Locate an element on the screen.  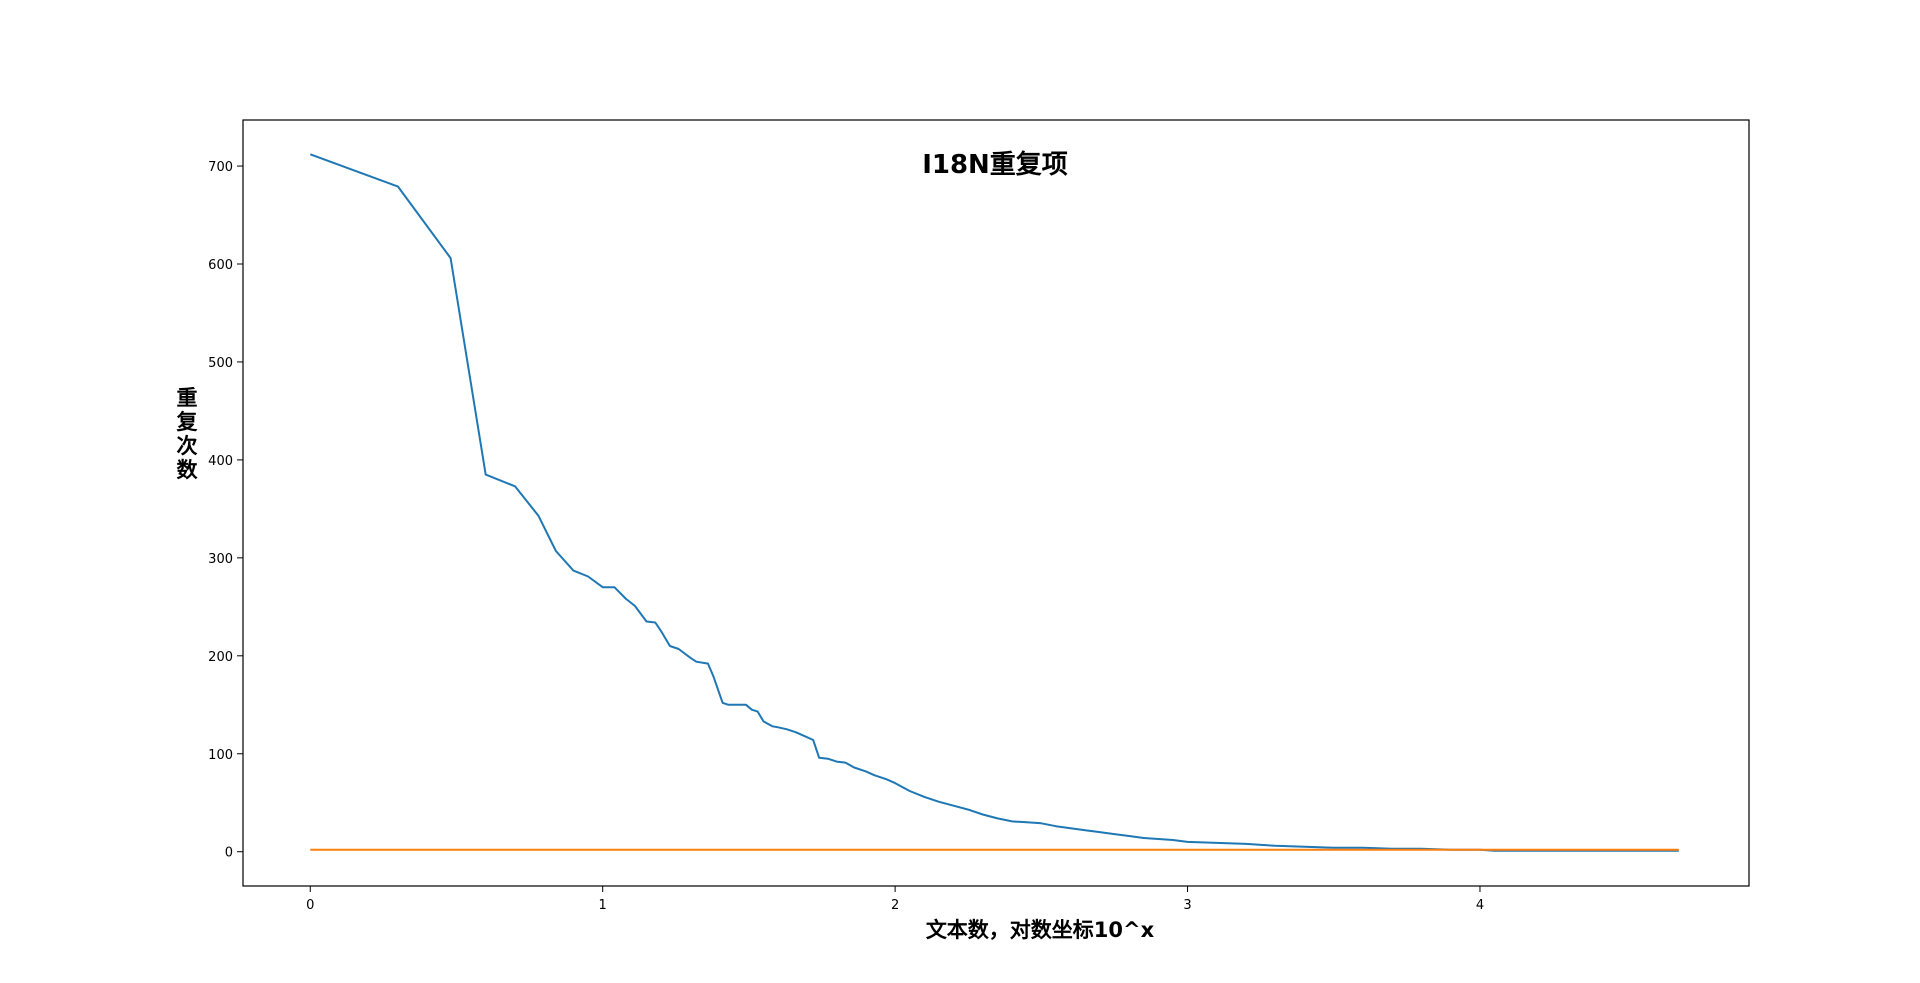
y-tick-label: 100 is located at coordinates (220, 755).